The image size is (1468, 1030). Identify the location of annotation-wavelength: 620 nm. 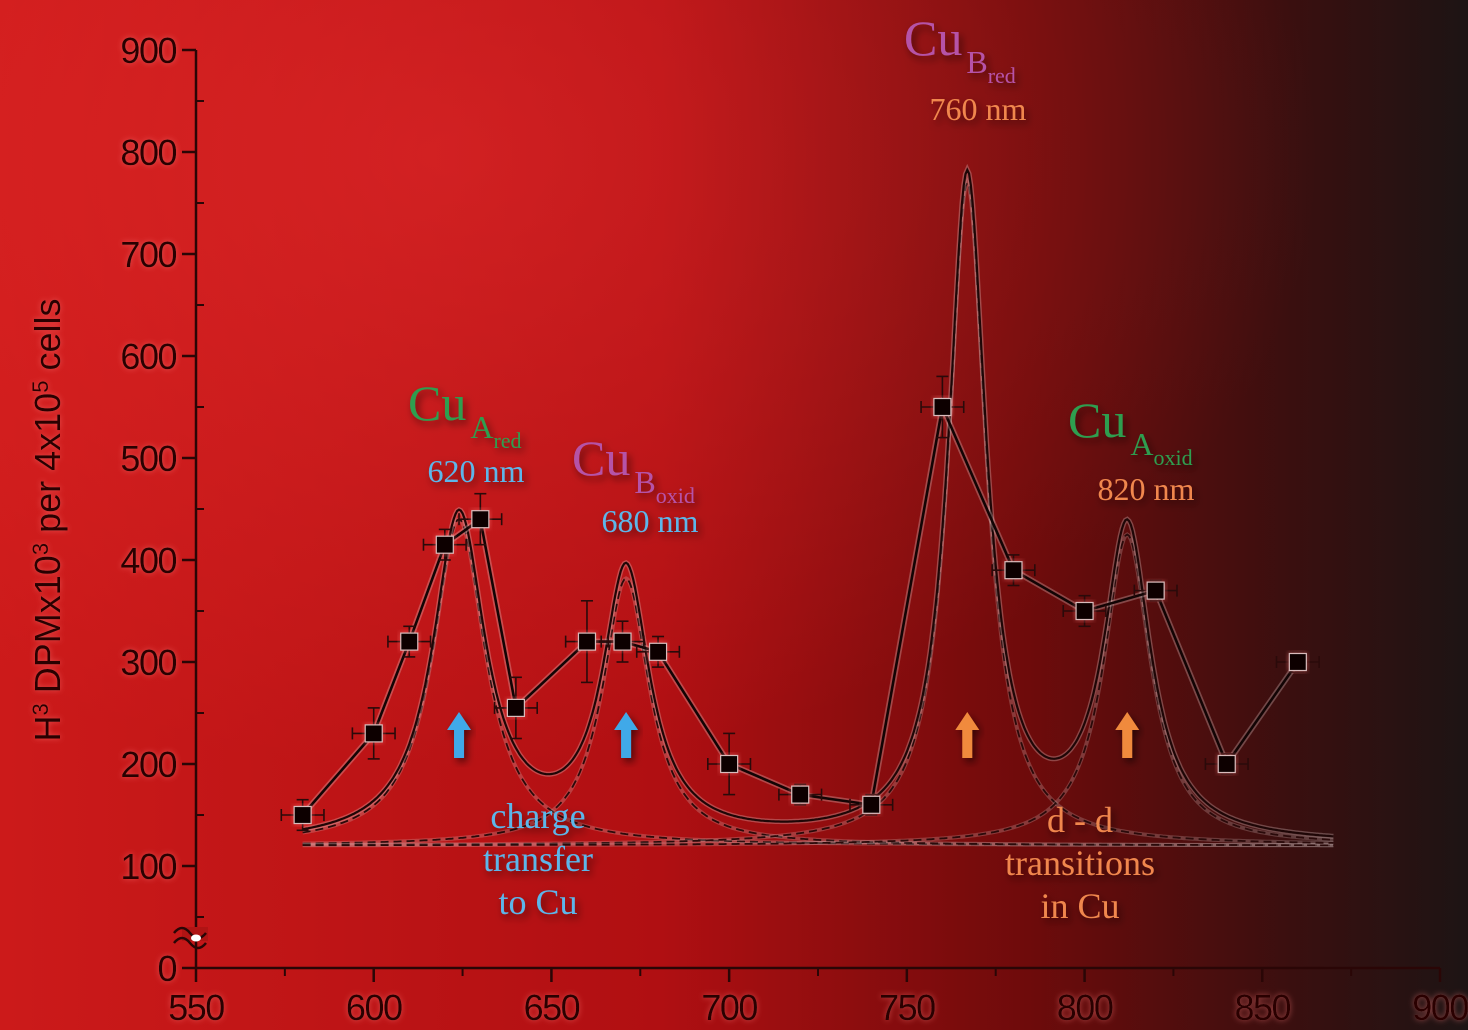
(476, 471).